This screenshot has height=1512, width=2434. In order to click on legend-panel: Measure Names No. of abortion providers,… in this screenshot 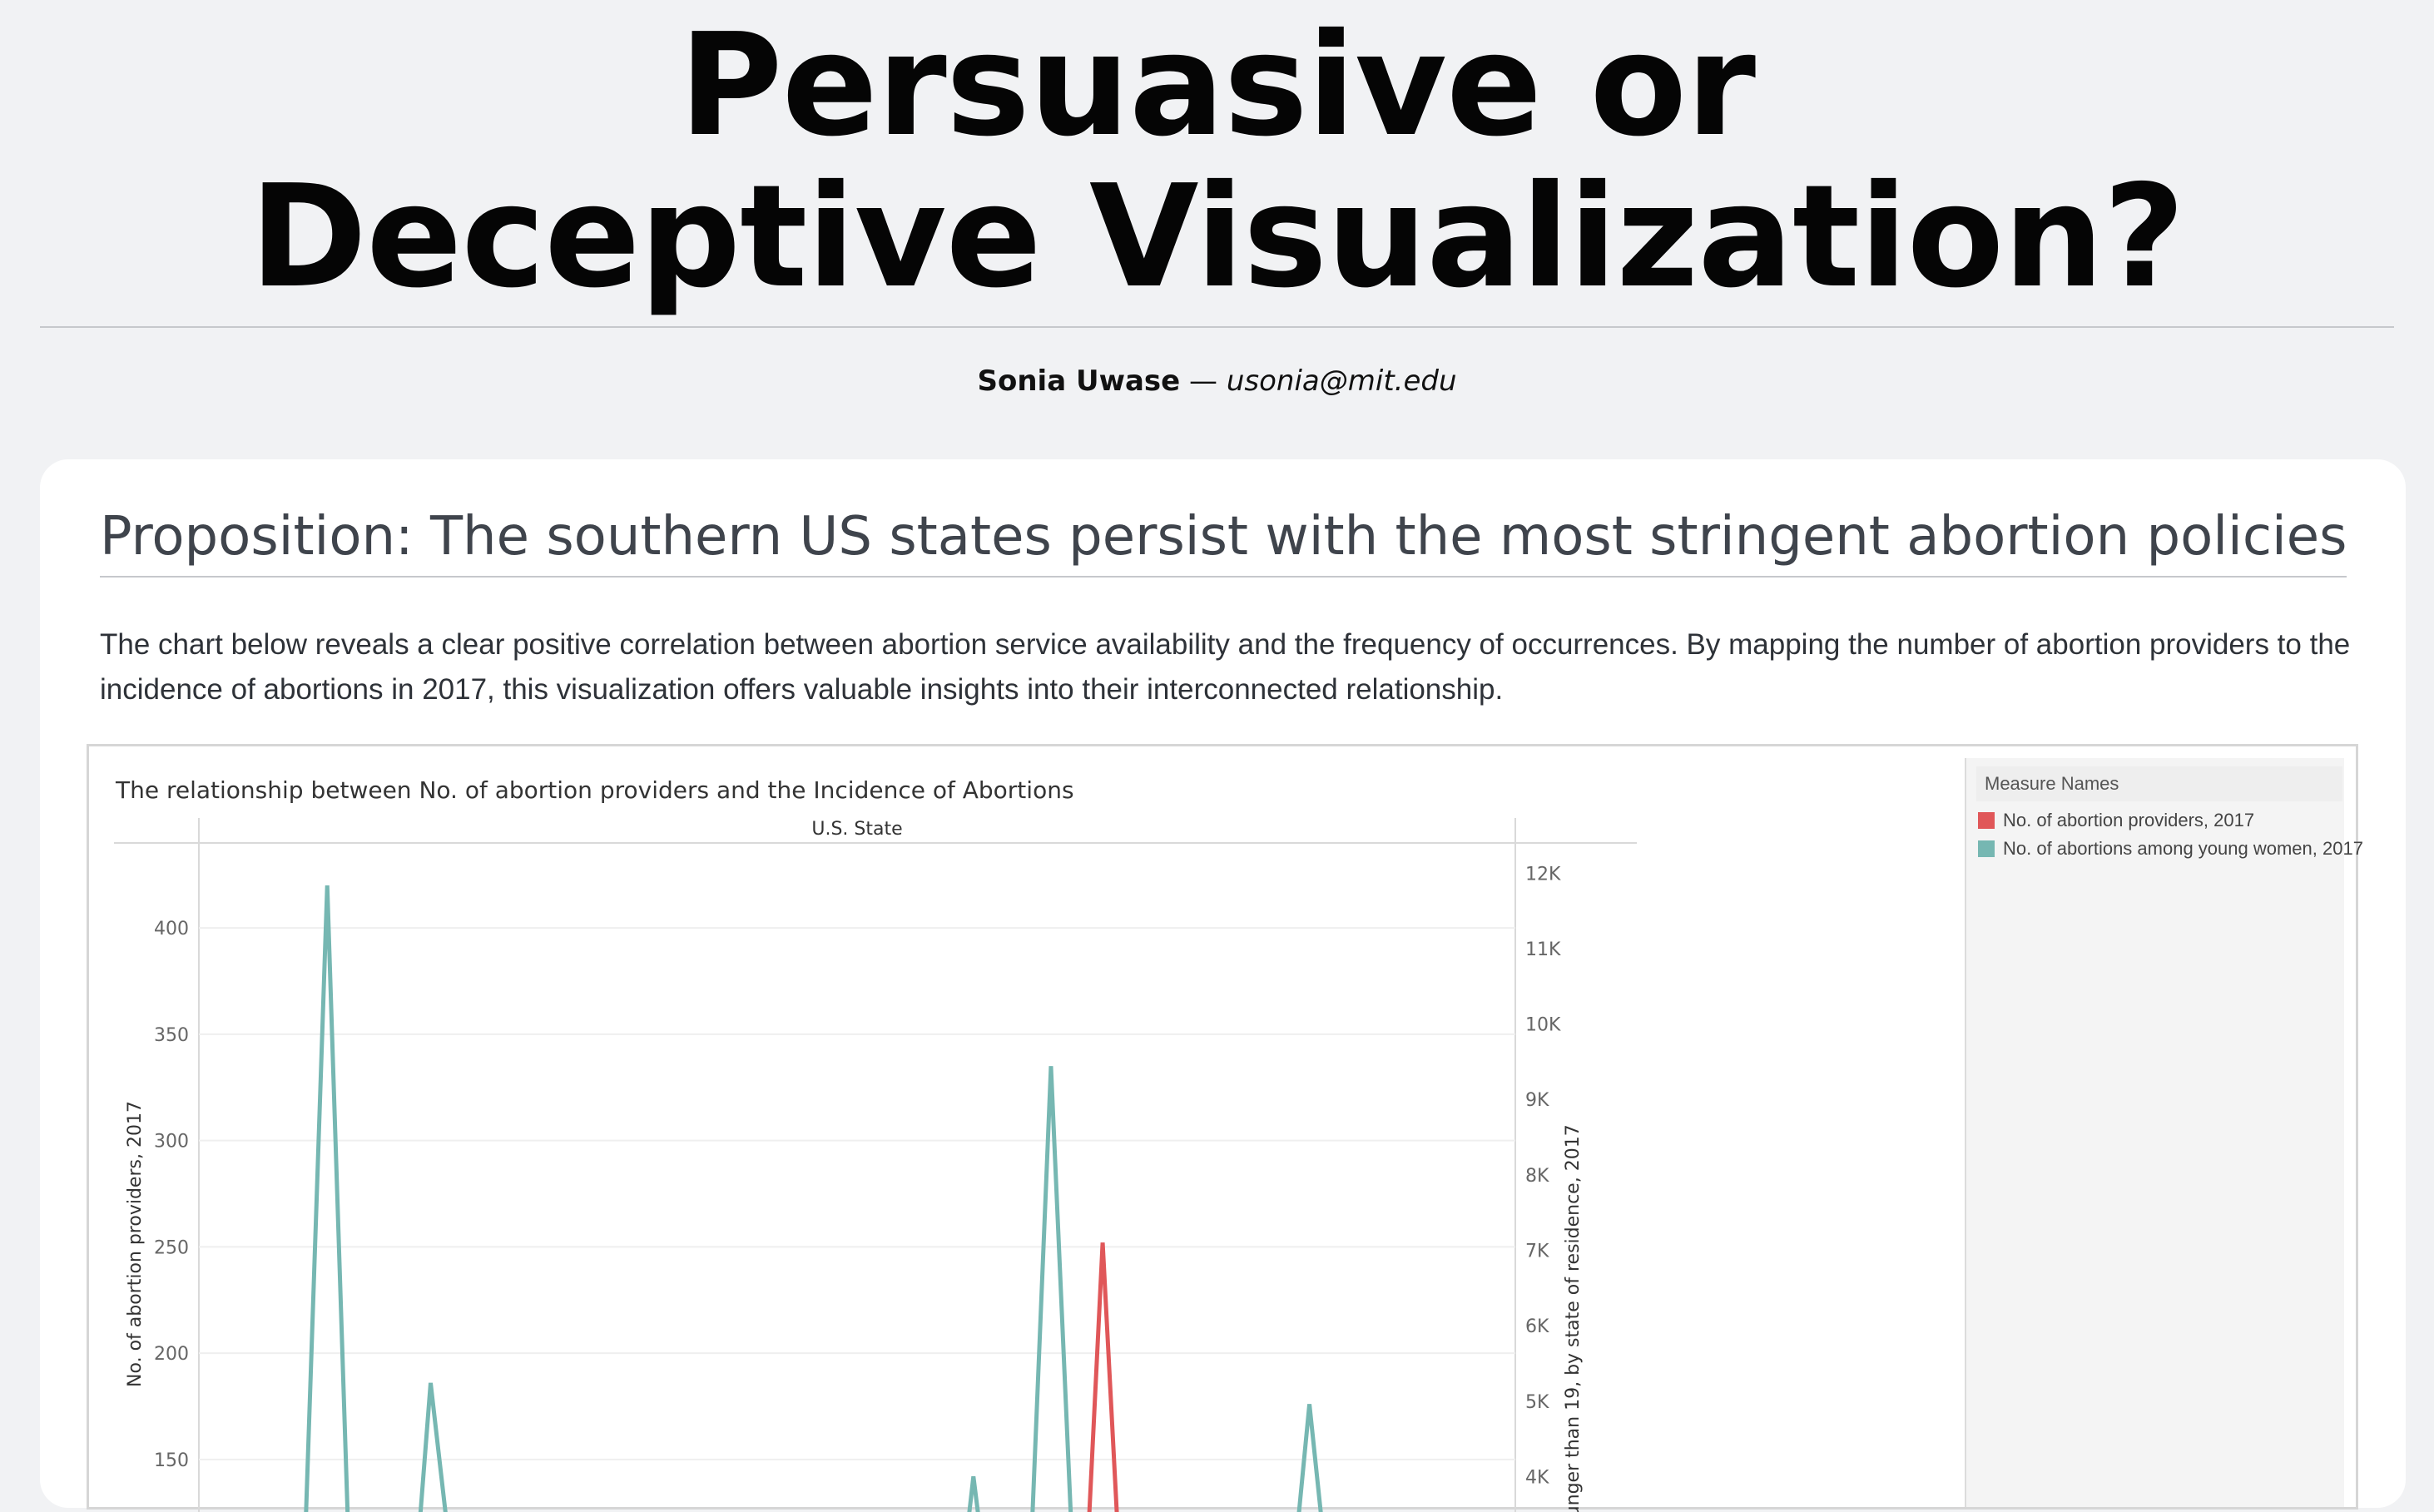, I will do `click(2164, 1132)`.